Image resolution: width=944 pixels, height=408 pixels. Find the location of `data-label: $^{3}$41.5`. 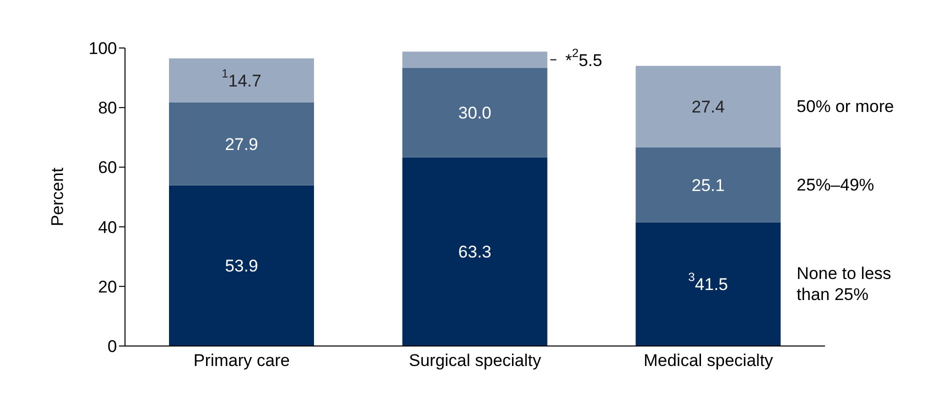

data-label: $^{3}$41.5 is located at coordinates (708, 282).